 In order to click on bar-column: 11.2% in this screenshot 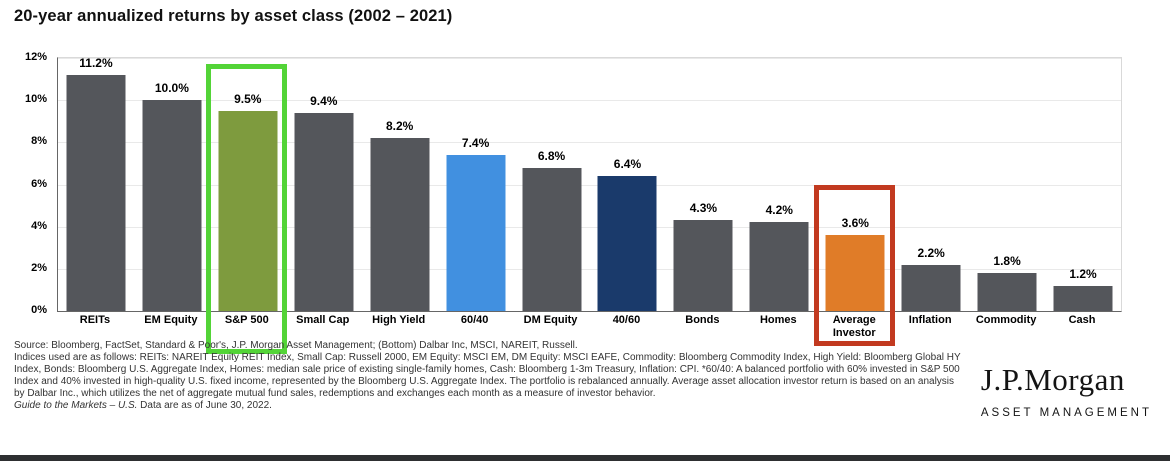, I will do `click(96, 183)`.